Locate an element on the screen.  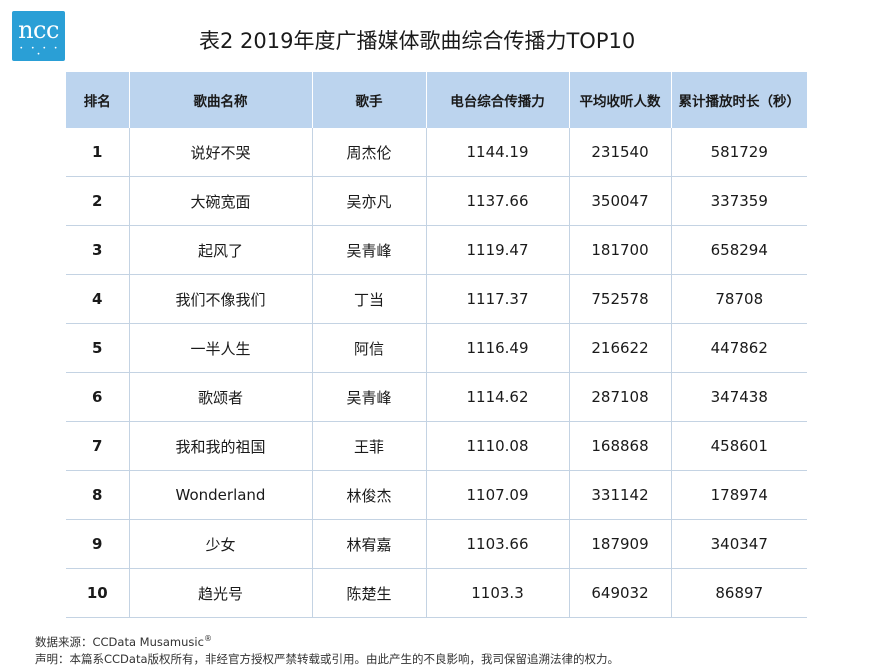
table-row: 4 我们不像我们 丁当 1117.37 752578 78708 is located at coordinates (436, 299).